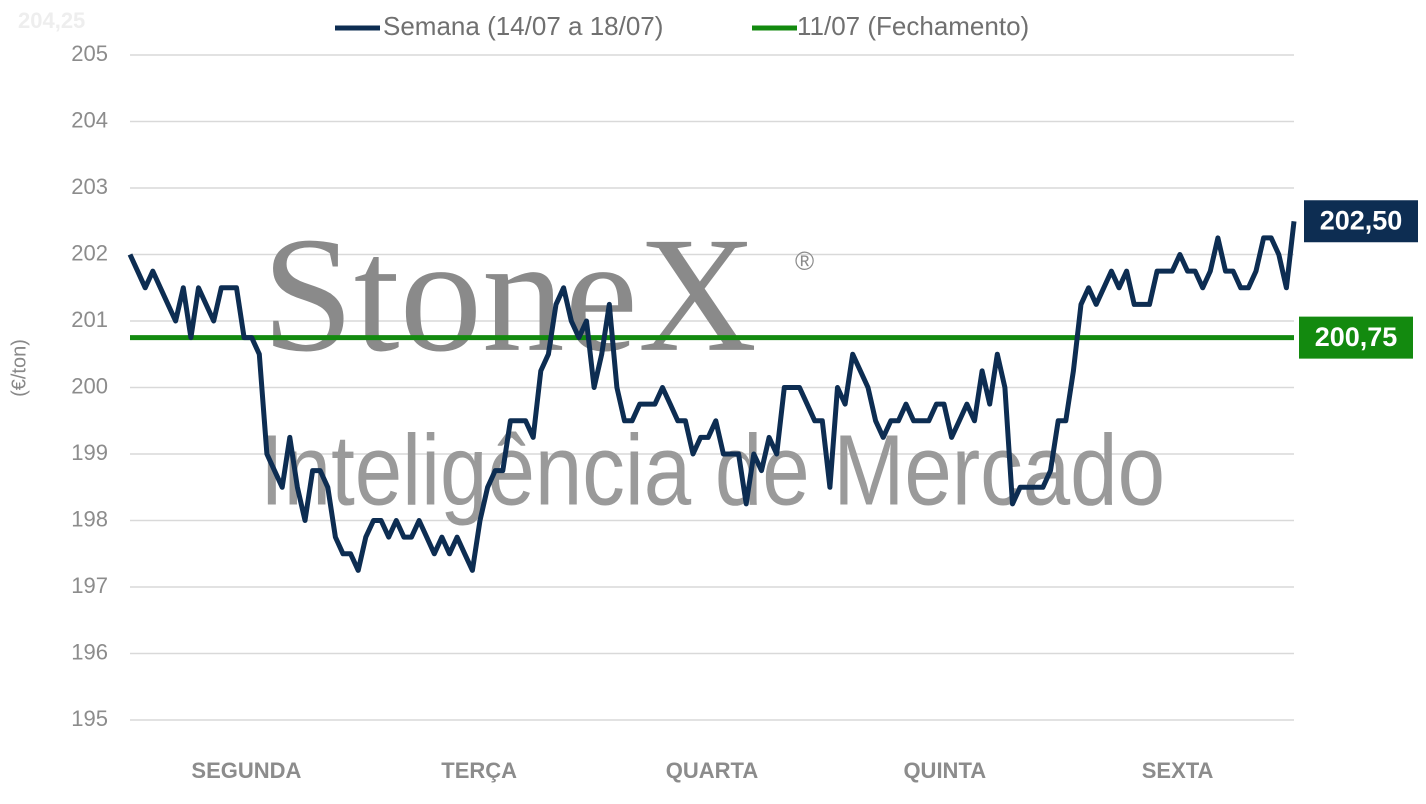  I want to click on x-tick-label: TERÇA, so click(479, 770).